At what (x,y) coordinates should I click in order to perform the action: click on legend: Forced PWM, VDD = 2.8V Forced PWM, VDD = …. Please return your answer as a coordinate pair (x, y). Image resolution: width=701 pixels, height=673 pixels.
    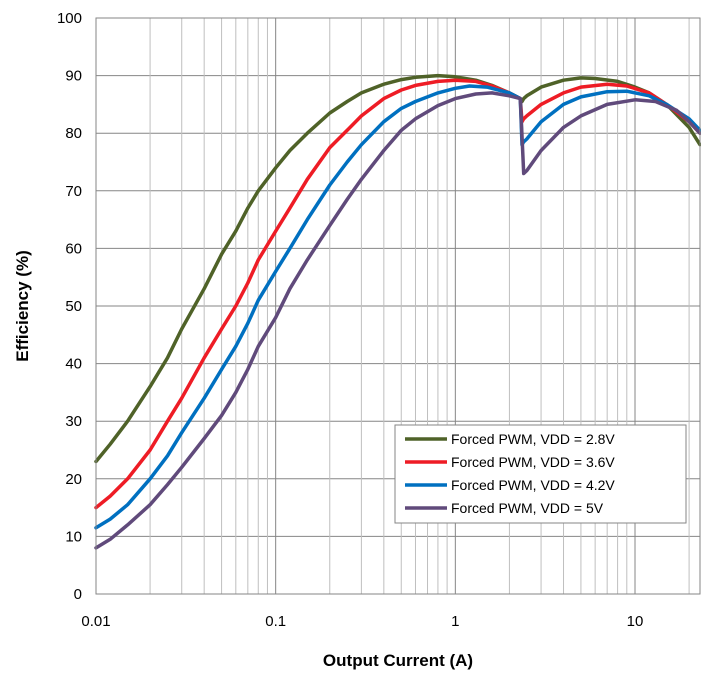
    Looking at the image, I should click on (540, 474).